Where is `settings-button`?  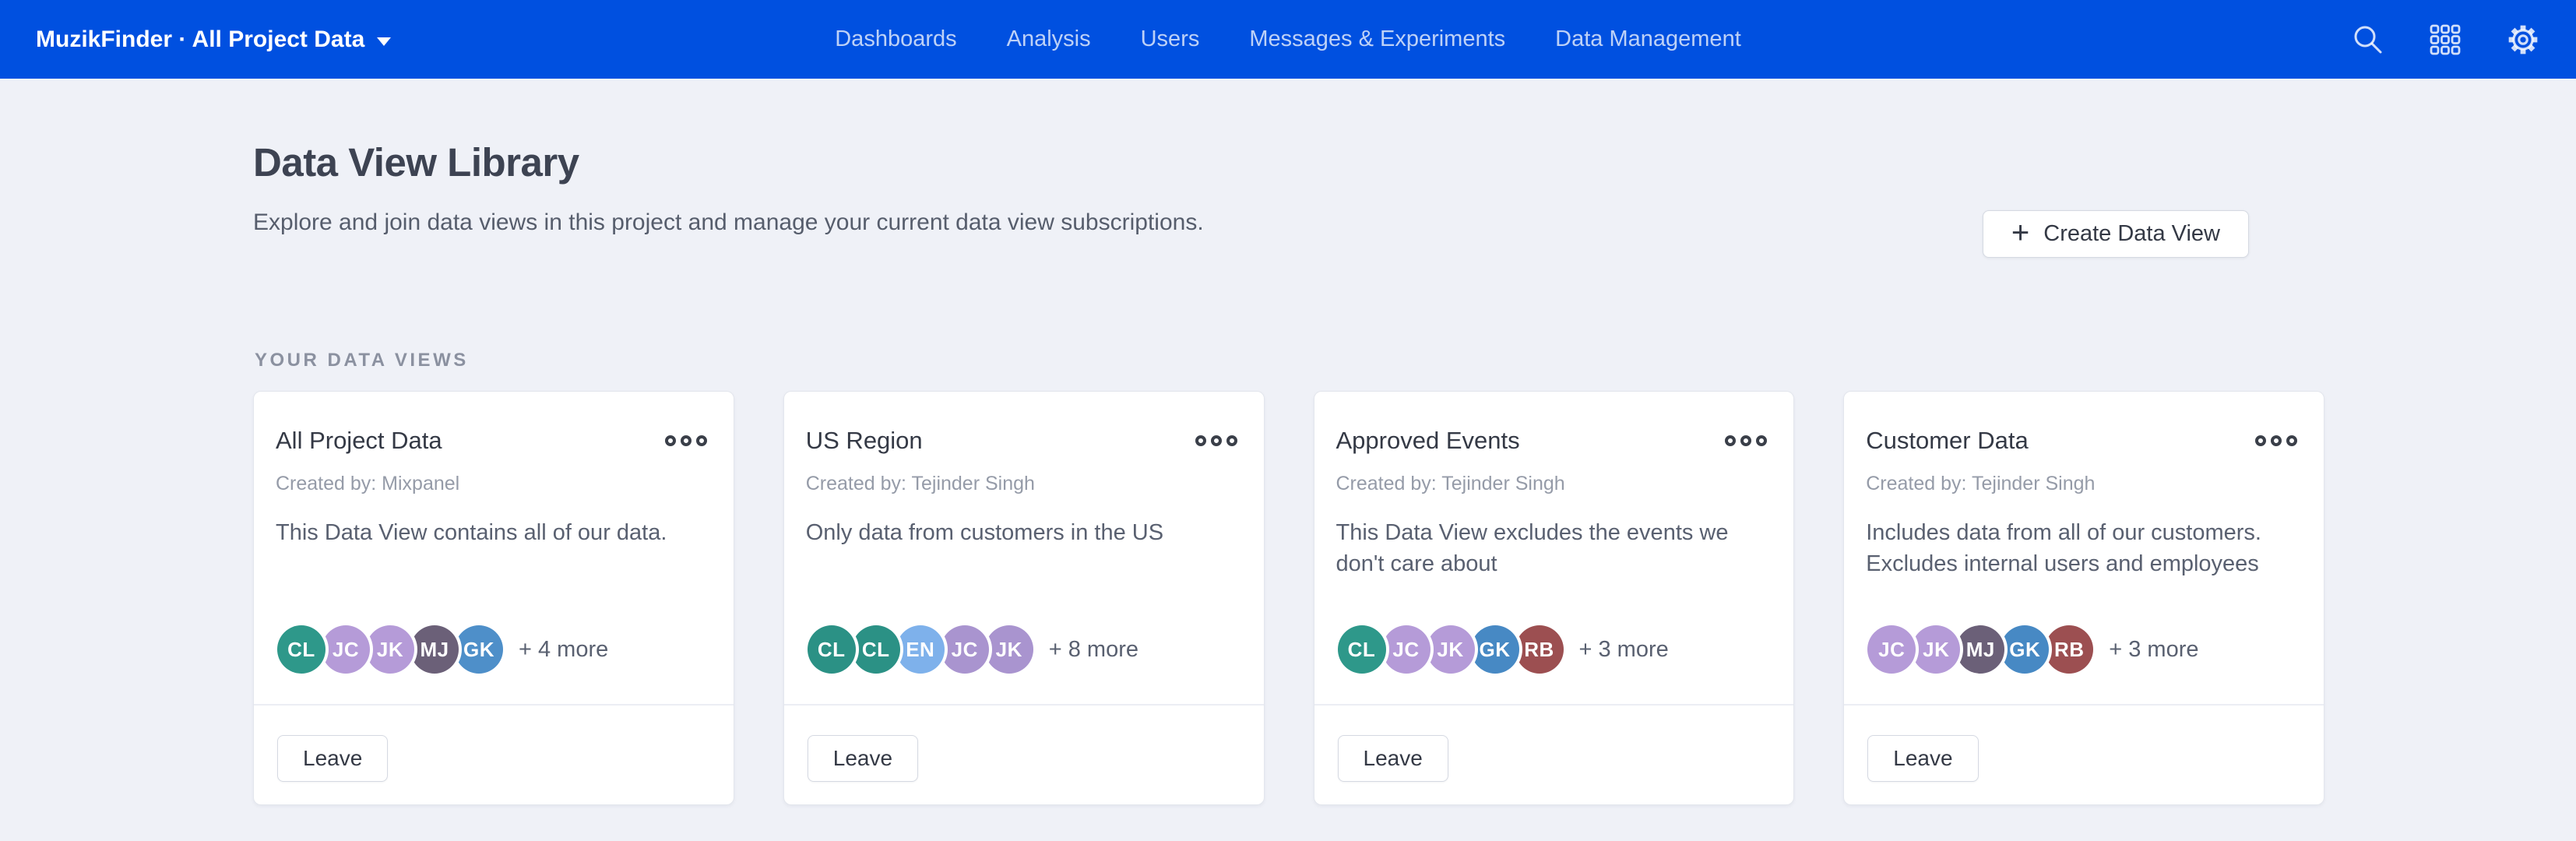
settings-button is located at coordinates (2523, 40).